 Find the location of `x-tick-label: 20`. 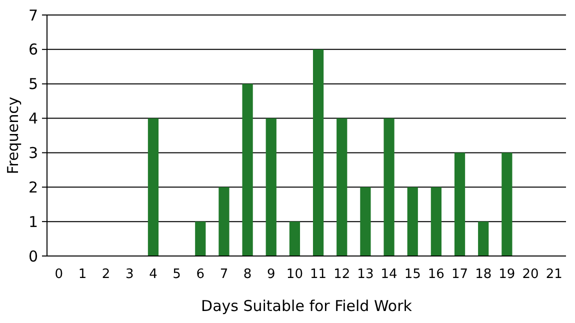

x-tick-label: 20 is located at coordinates (530, 274).